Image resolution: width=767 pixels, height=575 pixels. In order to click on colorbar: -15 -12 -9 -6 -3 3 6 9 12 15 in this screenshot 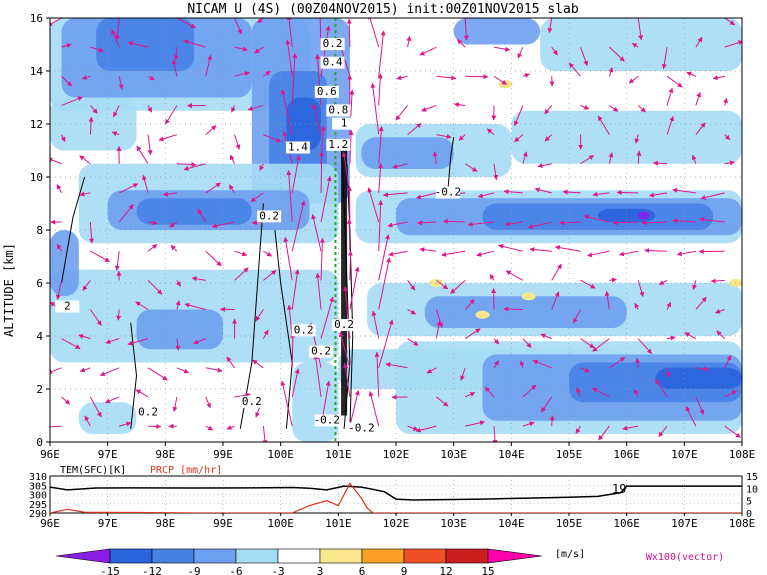, I will do `click(299, 561)`.